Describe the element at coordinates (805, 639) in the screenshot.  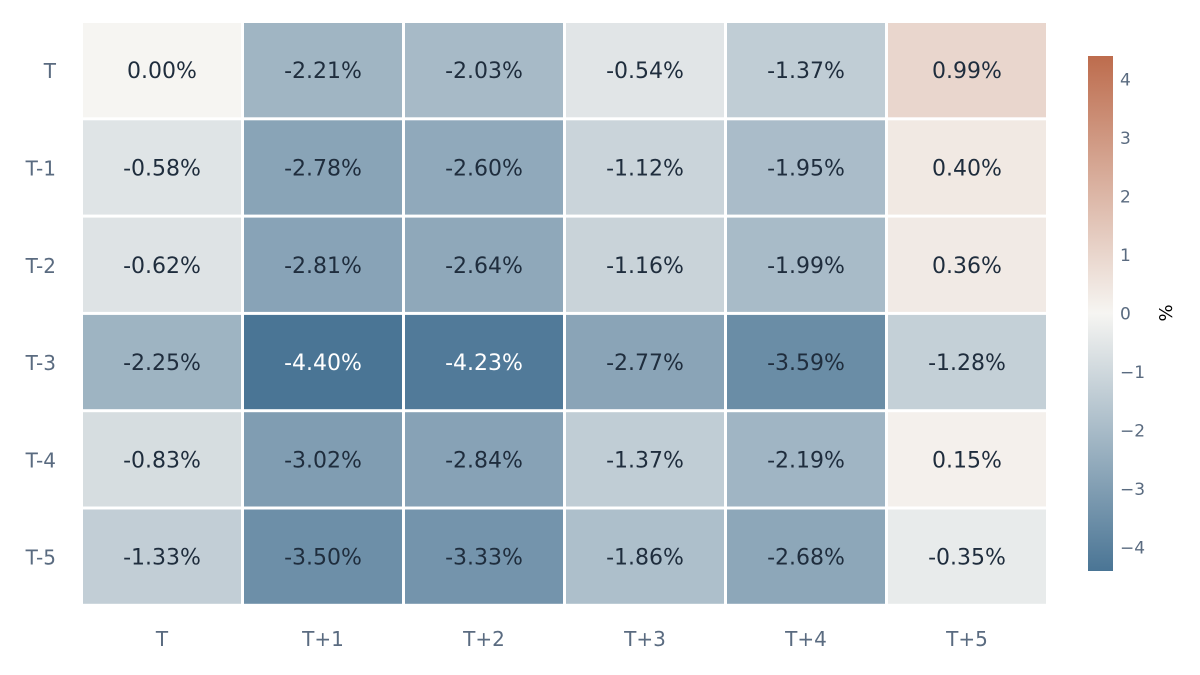
I see `x-tick-label: T+4` at that location.